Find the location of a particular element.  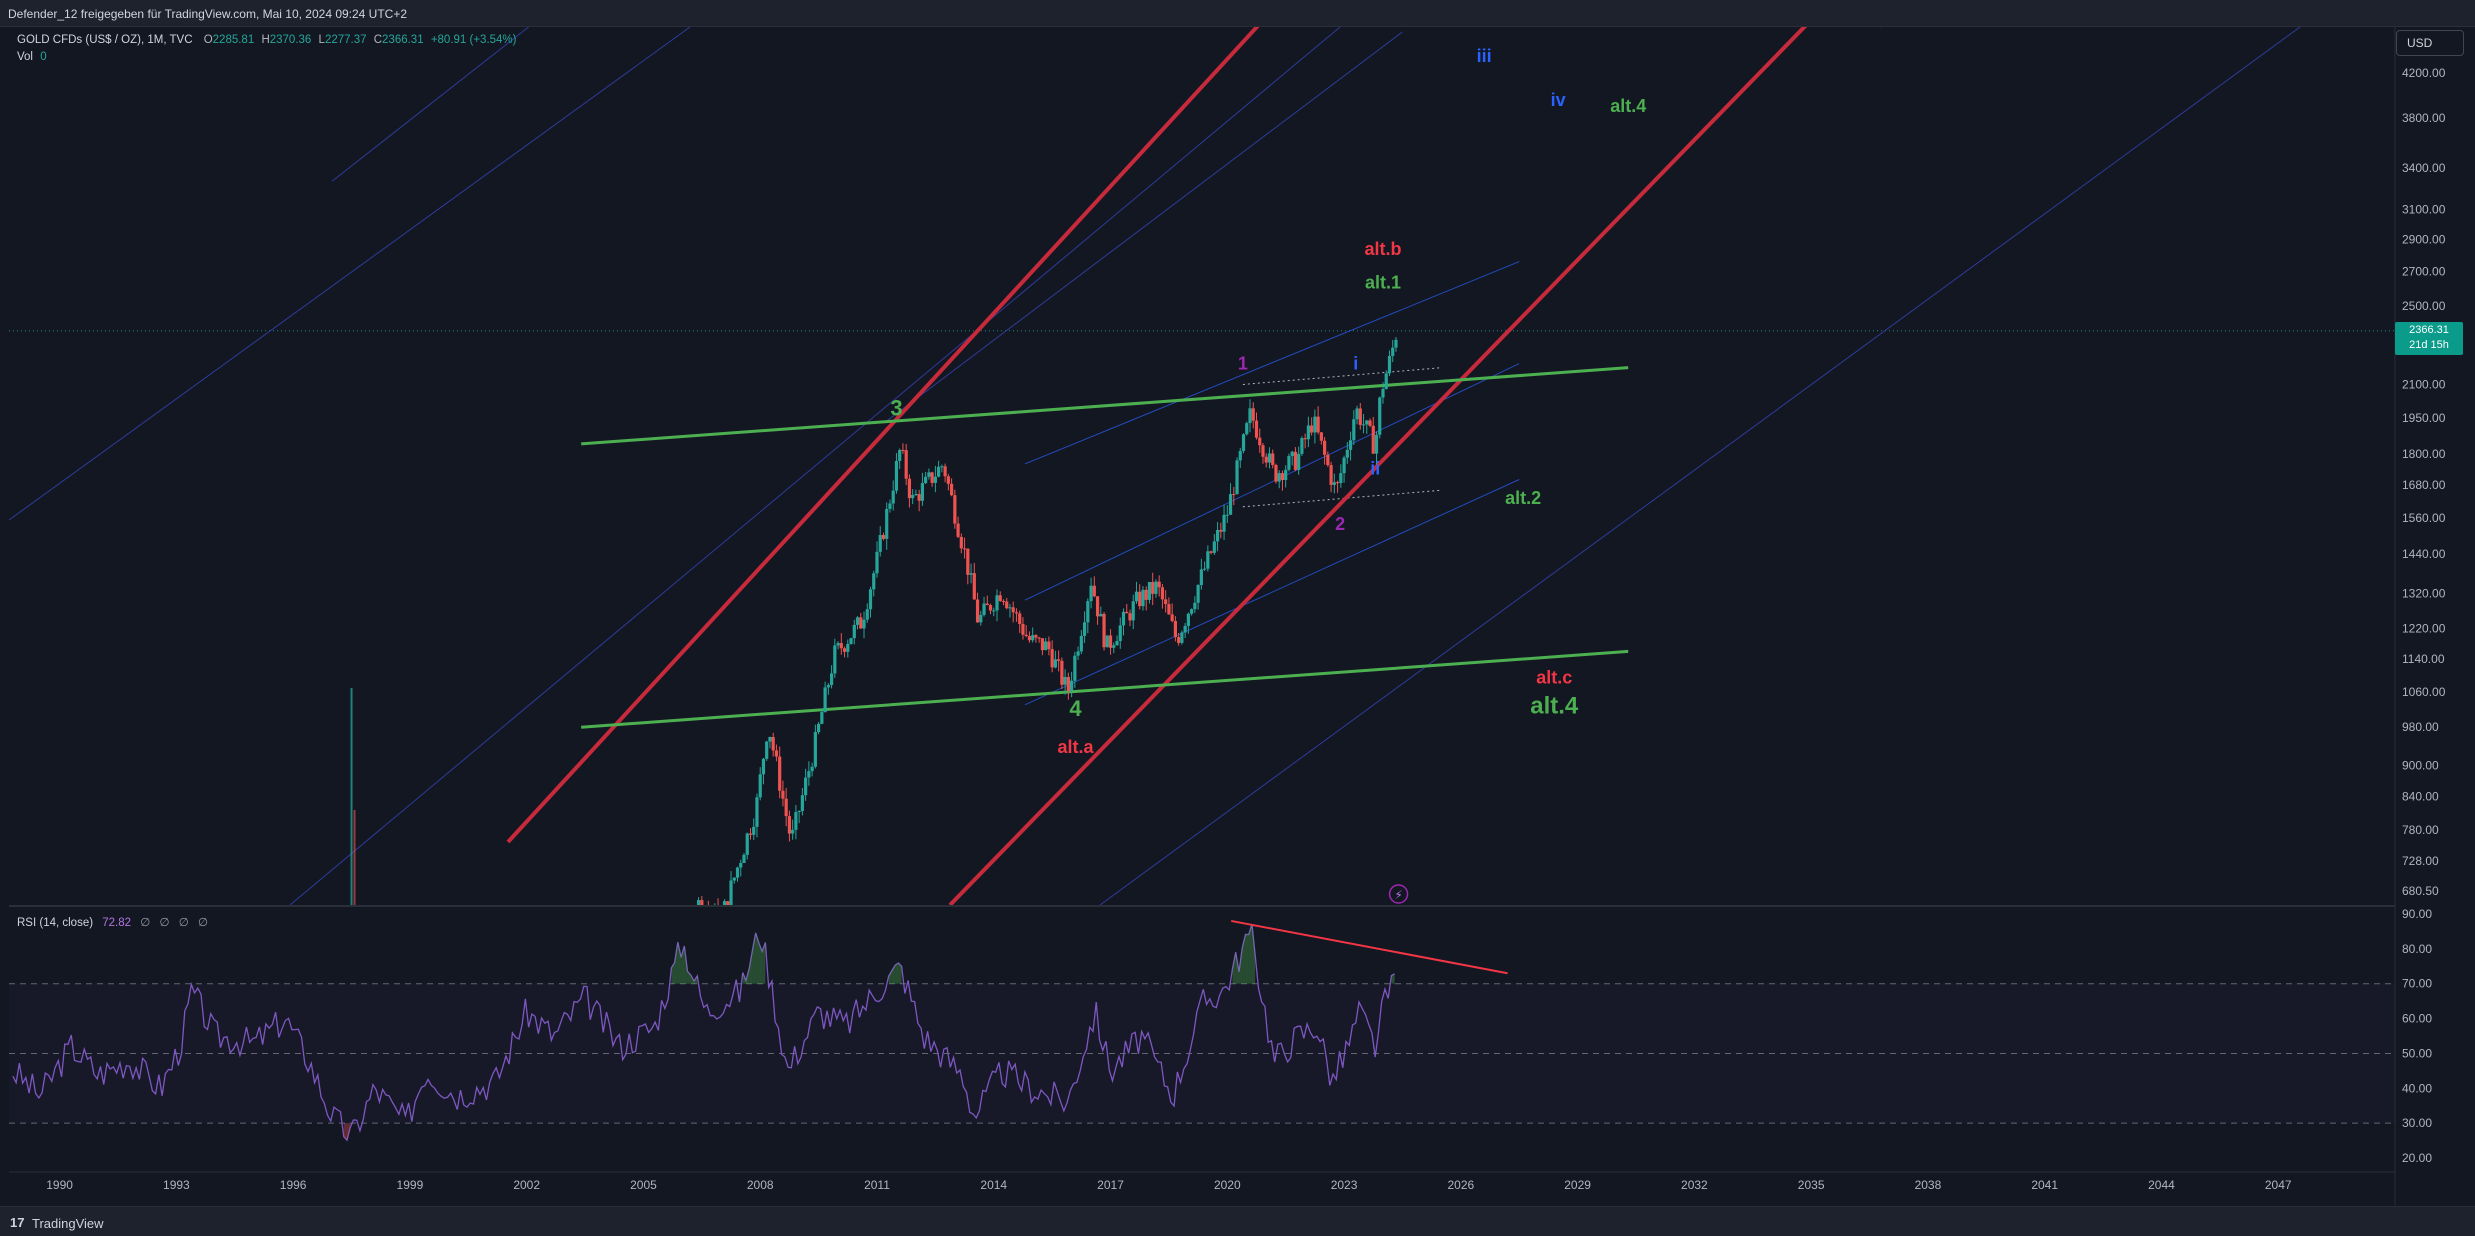

tradingview-brand: TradingView is located at coordinates (68, 1223).